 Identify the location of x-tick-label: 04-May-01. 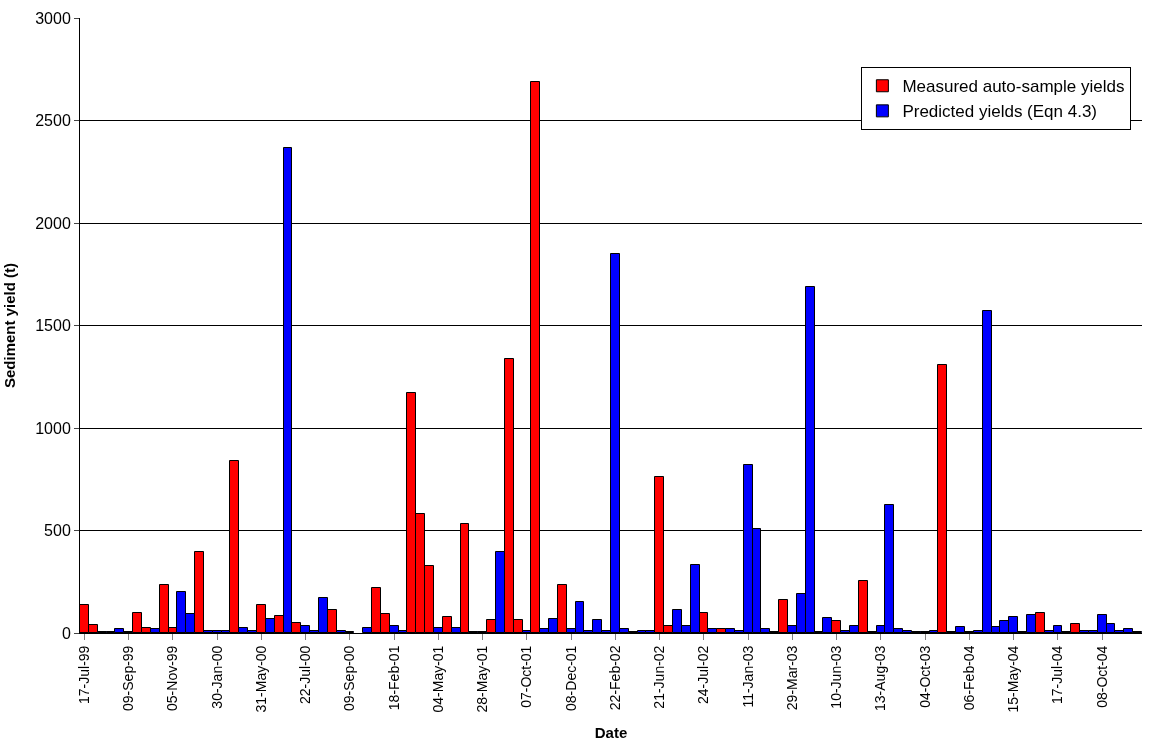
(437, 679).